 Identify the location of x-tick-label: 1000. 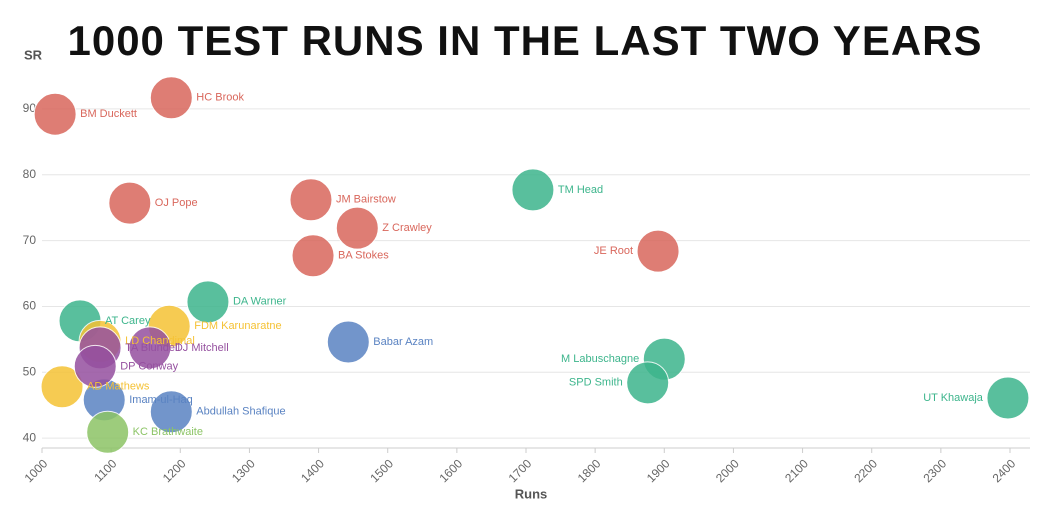
(36, 470).